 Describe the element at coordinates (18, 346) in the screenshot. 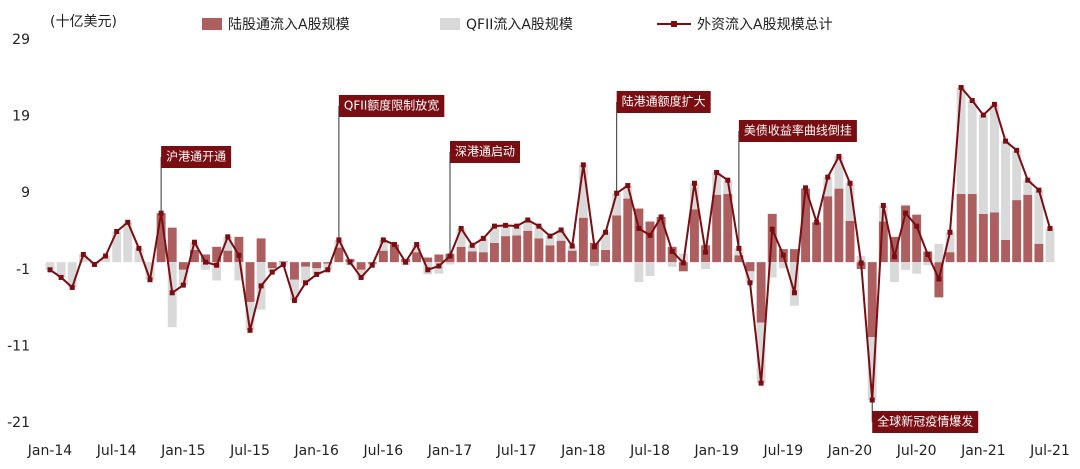

I see `y-tick-label: -11` at that location.